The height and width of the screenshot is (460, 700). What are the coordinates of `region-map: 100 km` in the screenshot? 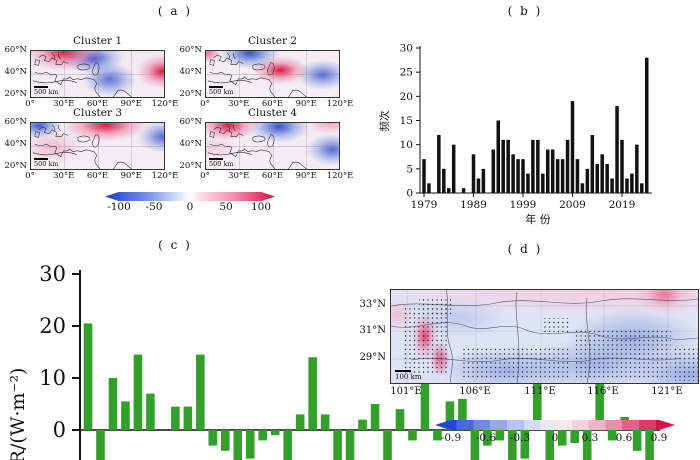 It's located at (544, 336).